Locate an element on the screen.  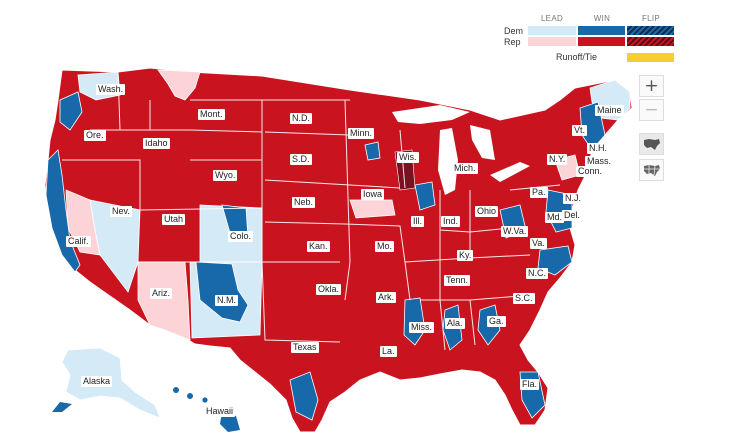
label-mich: Mich. is located at coordinates (465, 168).